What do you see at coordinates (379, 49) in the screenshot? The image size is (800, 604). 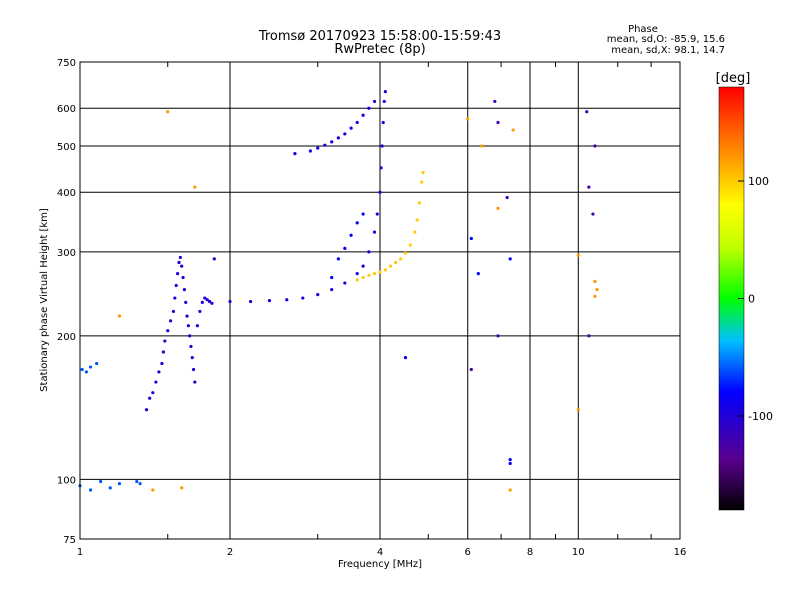 I see `chart-subtitle: RwPretec (8p)` at bounding box center [379, 49].